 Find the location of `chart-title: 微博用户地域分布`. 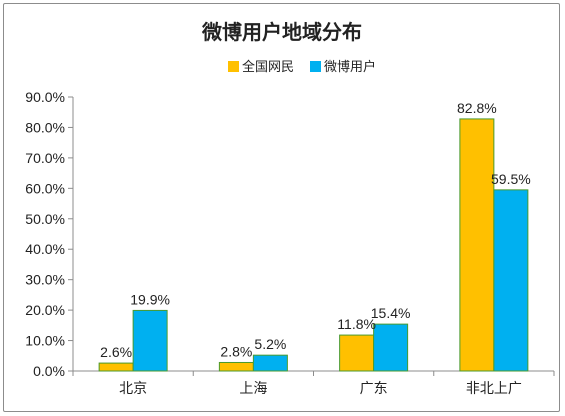

chart-title: 微博用户地域分布 is located at coordinates (281, 32).